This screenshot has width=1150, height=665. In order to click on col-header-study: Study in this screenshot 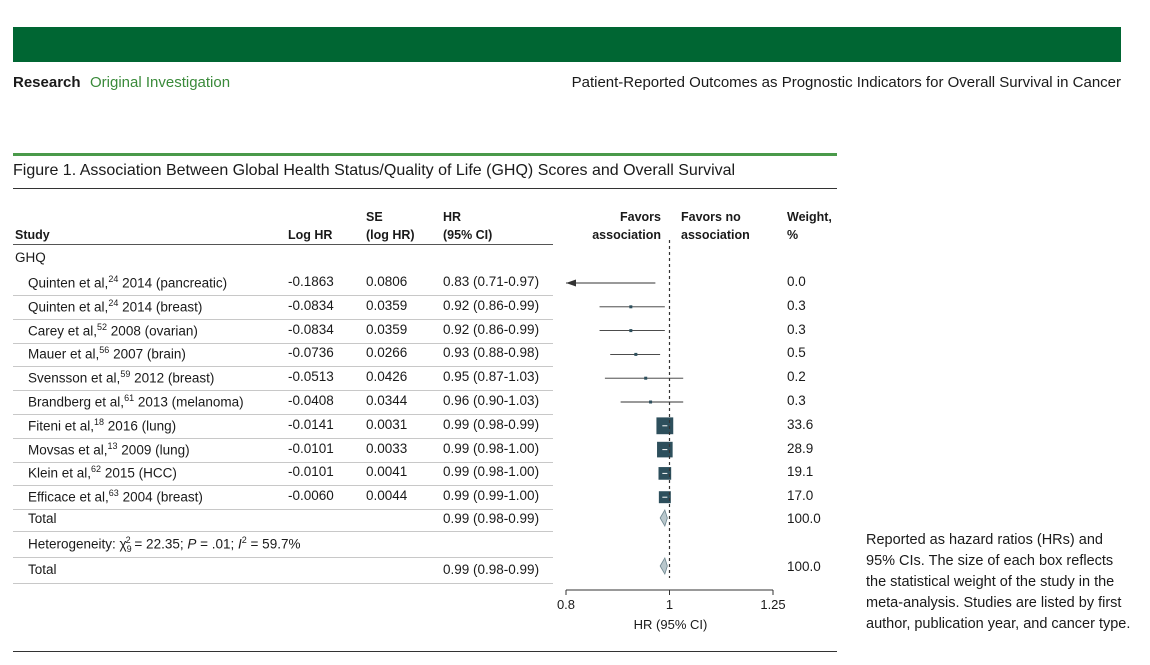, I will do `click(32, 235)`.